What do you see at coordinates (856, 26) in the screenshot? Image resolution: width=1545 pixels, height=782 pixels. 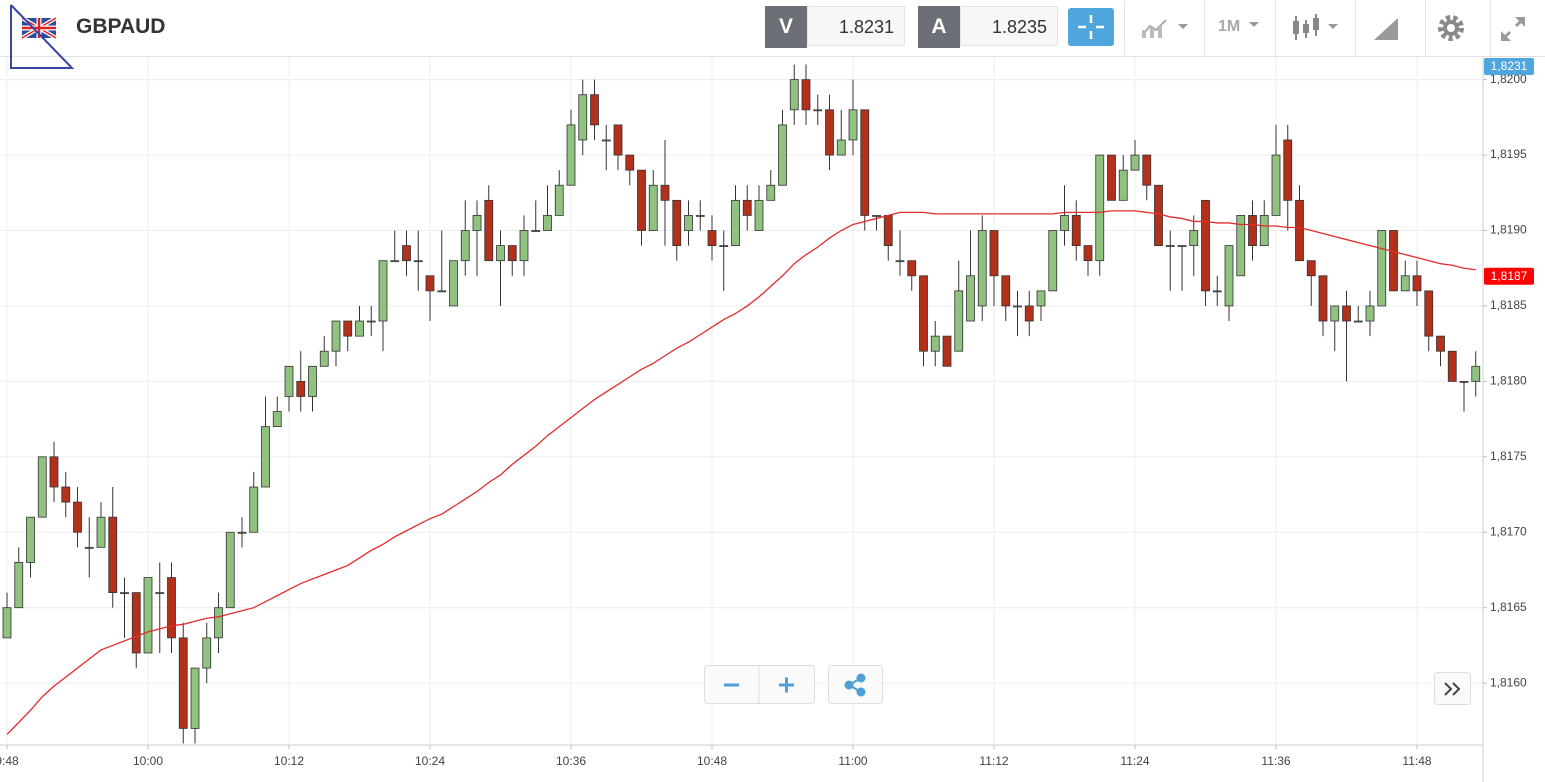 I see `bid-price: 1.8231` at bounding box center [856, 26].